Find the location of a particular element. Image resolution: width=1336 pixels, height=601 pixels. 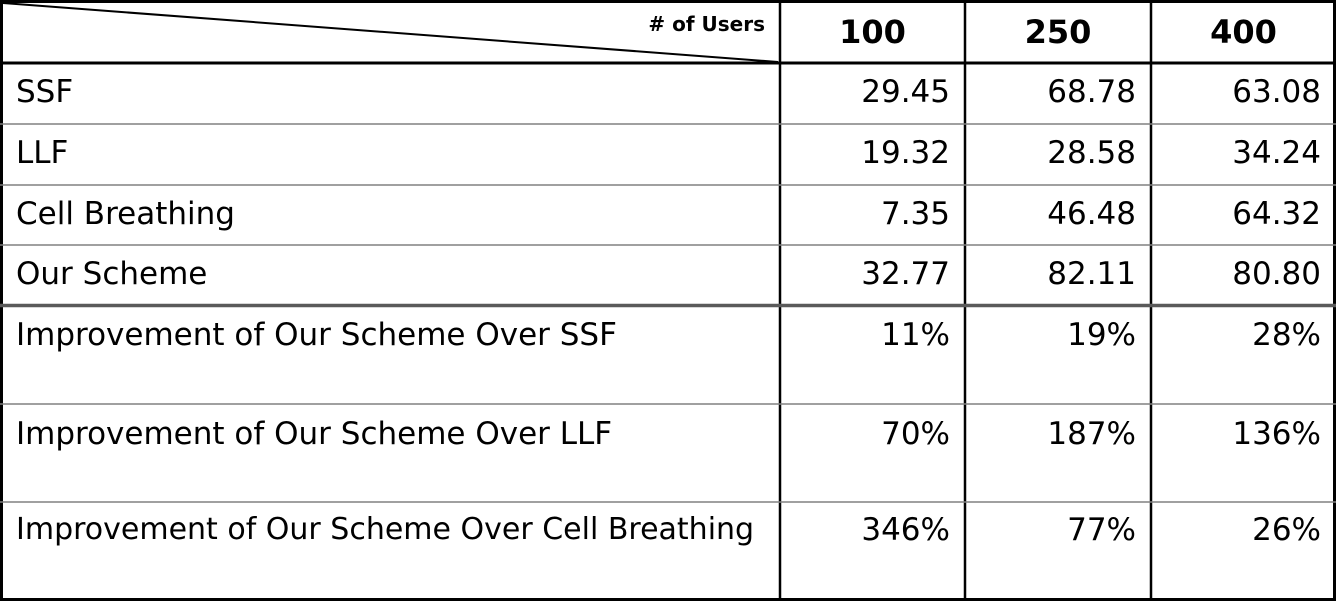

header-diagonal is located at coordinates (390, 32).